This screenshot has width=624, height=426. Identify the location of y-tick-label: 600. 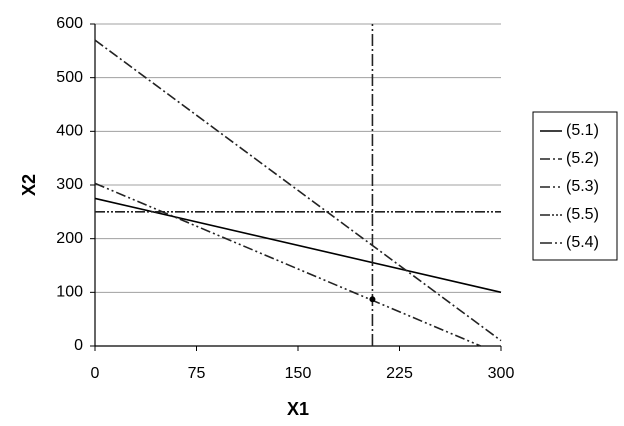
(69, 23).